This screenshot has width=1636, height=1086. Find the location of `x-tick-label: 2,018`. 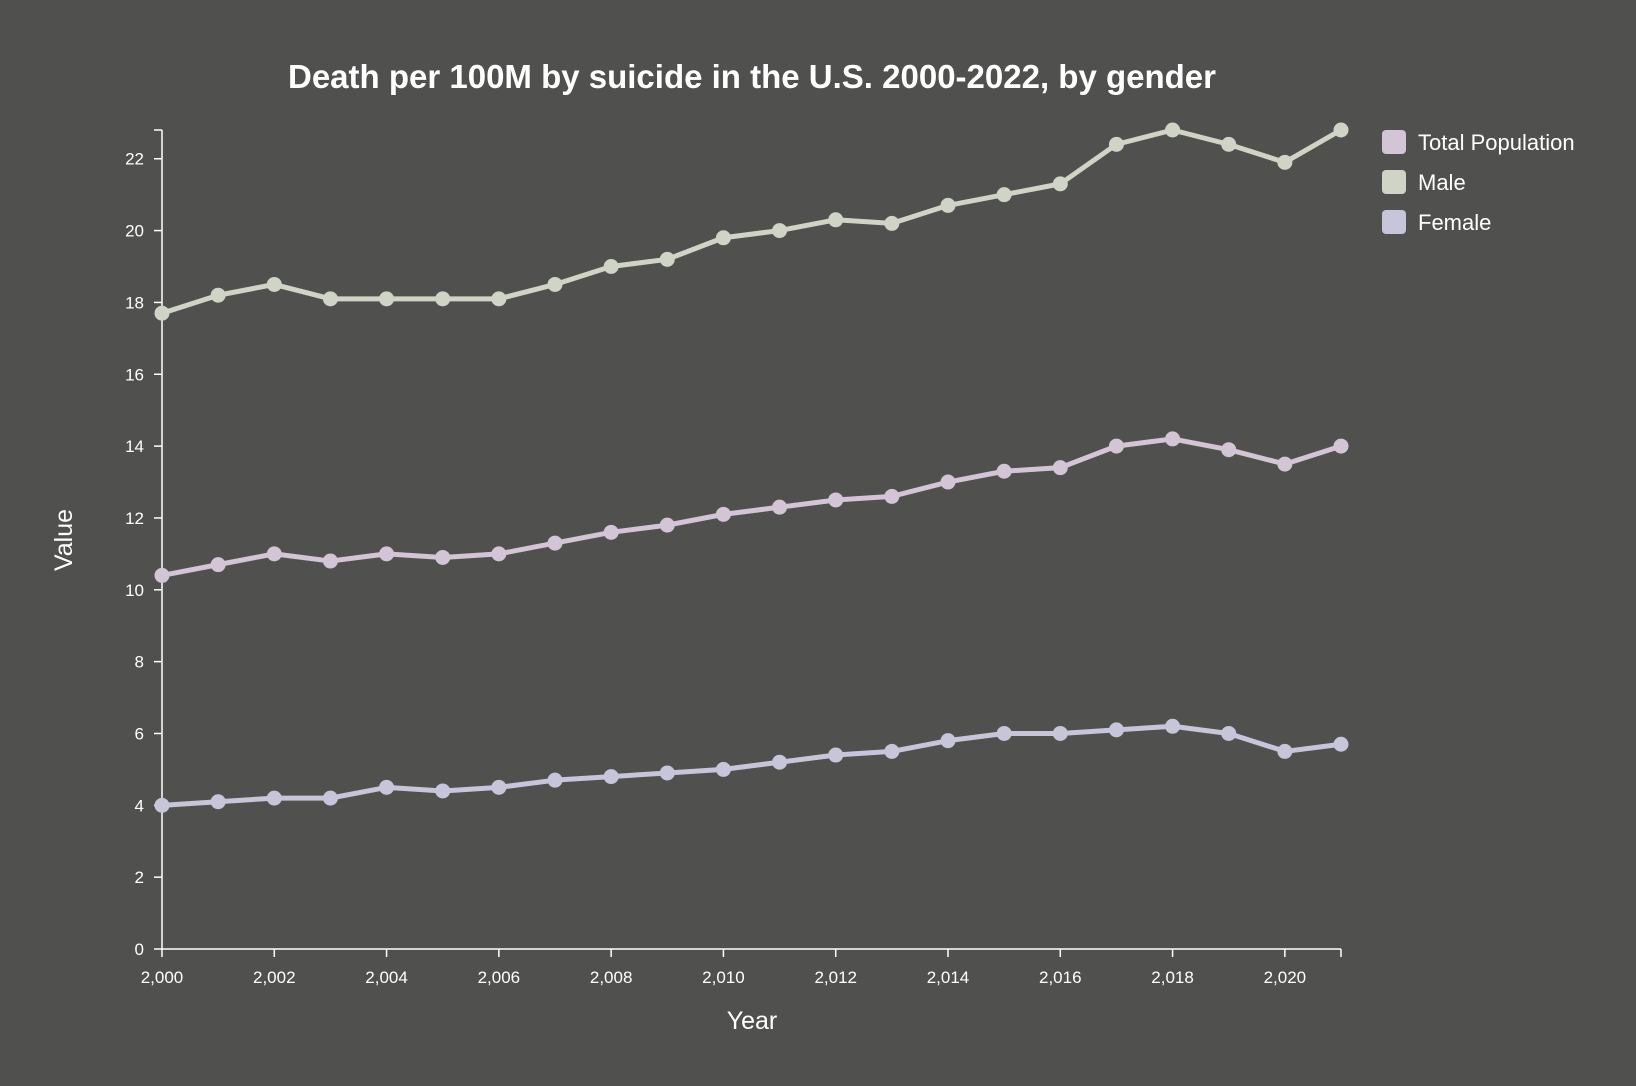

x-tick-label: 2,018 is located at coordinates (1172, 977).